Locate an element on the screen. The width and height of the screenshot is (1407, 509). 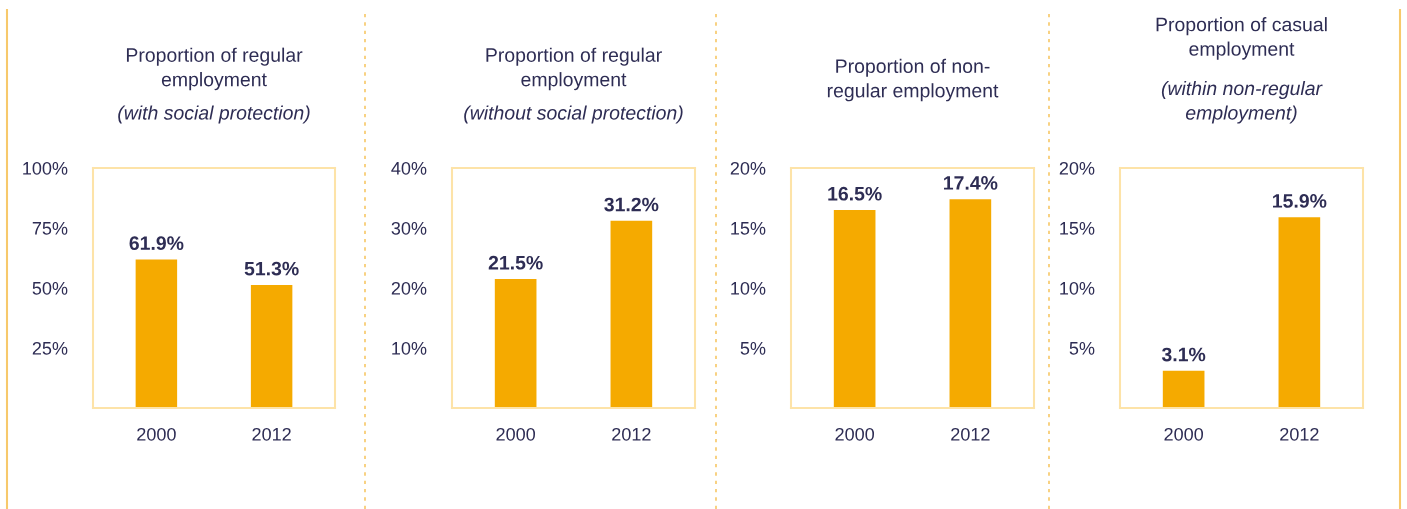
data-label: 15.9% is located at coordinates (1300, 201).